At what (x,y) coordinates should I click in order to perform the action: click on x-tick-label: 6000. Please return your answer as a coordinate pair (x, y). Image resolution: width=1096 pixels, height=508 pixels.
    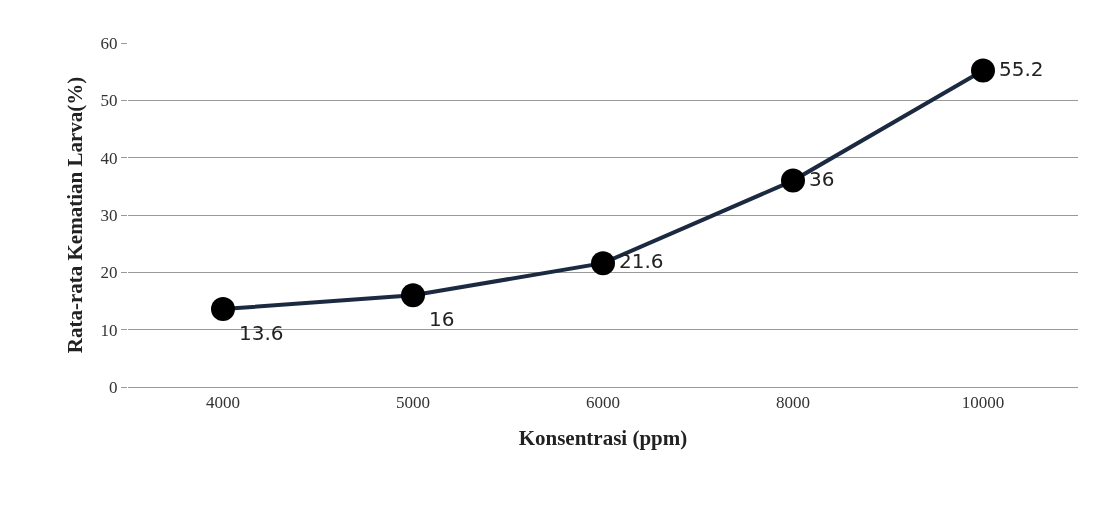
    Looking at the image, I should click on (603, 403).